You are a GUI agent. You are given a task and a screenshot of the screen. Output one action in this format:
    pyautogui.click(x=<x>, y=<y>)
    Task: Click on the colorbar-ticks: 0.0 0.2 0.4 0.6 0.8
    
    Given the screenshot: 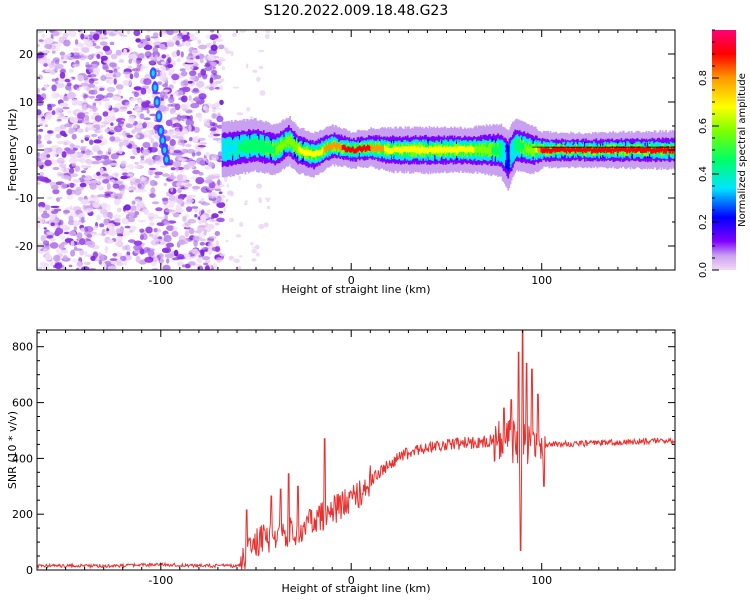 What is the action you would take?
    pyautogui.click(x=708, y=153)
    